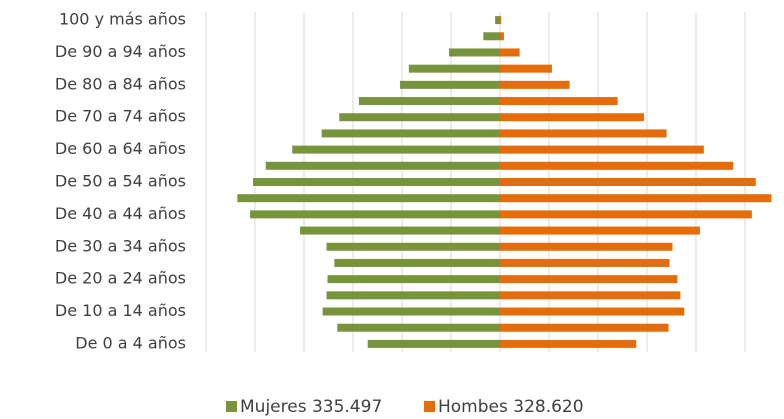 This screenshot has height=419, width=784. Describe the element at coordinates (120, 245) in the screenshot. I see `y-tick-label: De 30 a 34 años` at that location.